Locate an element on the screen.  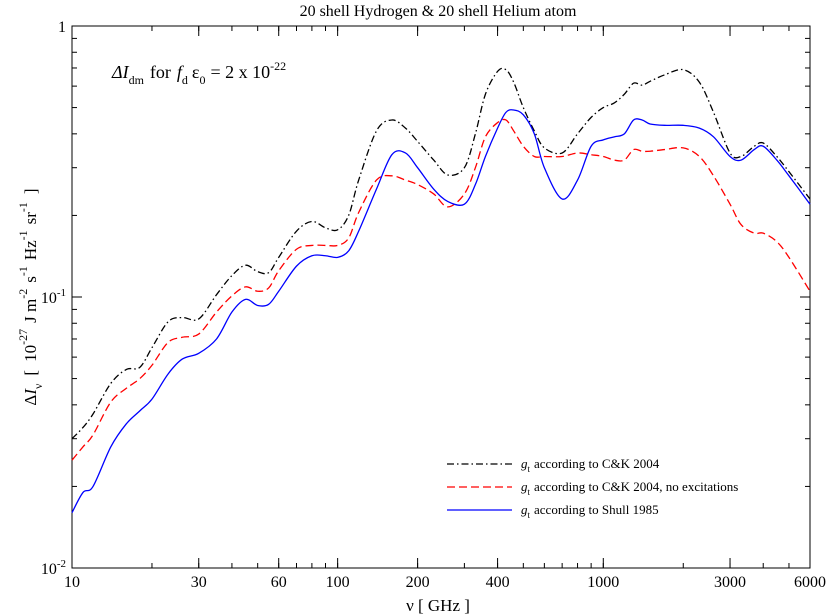
x-axis-label: ν [ GHz ] is located at coordinates (438, 605).